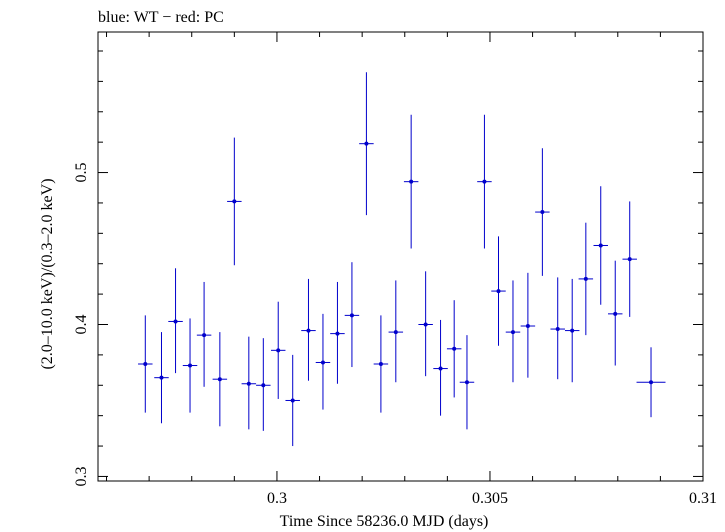 The height and width of the screenshot is (532, 725). Describe the element at coordinates (81, 173) in the screenshot. I see `y-tick-label: 0.5` at that location.